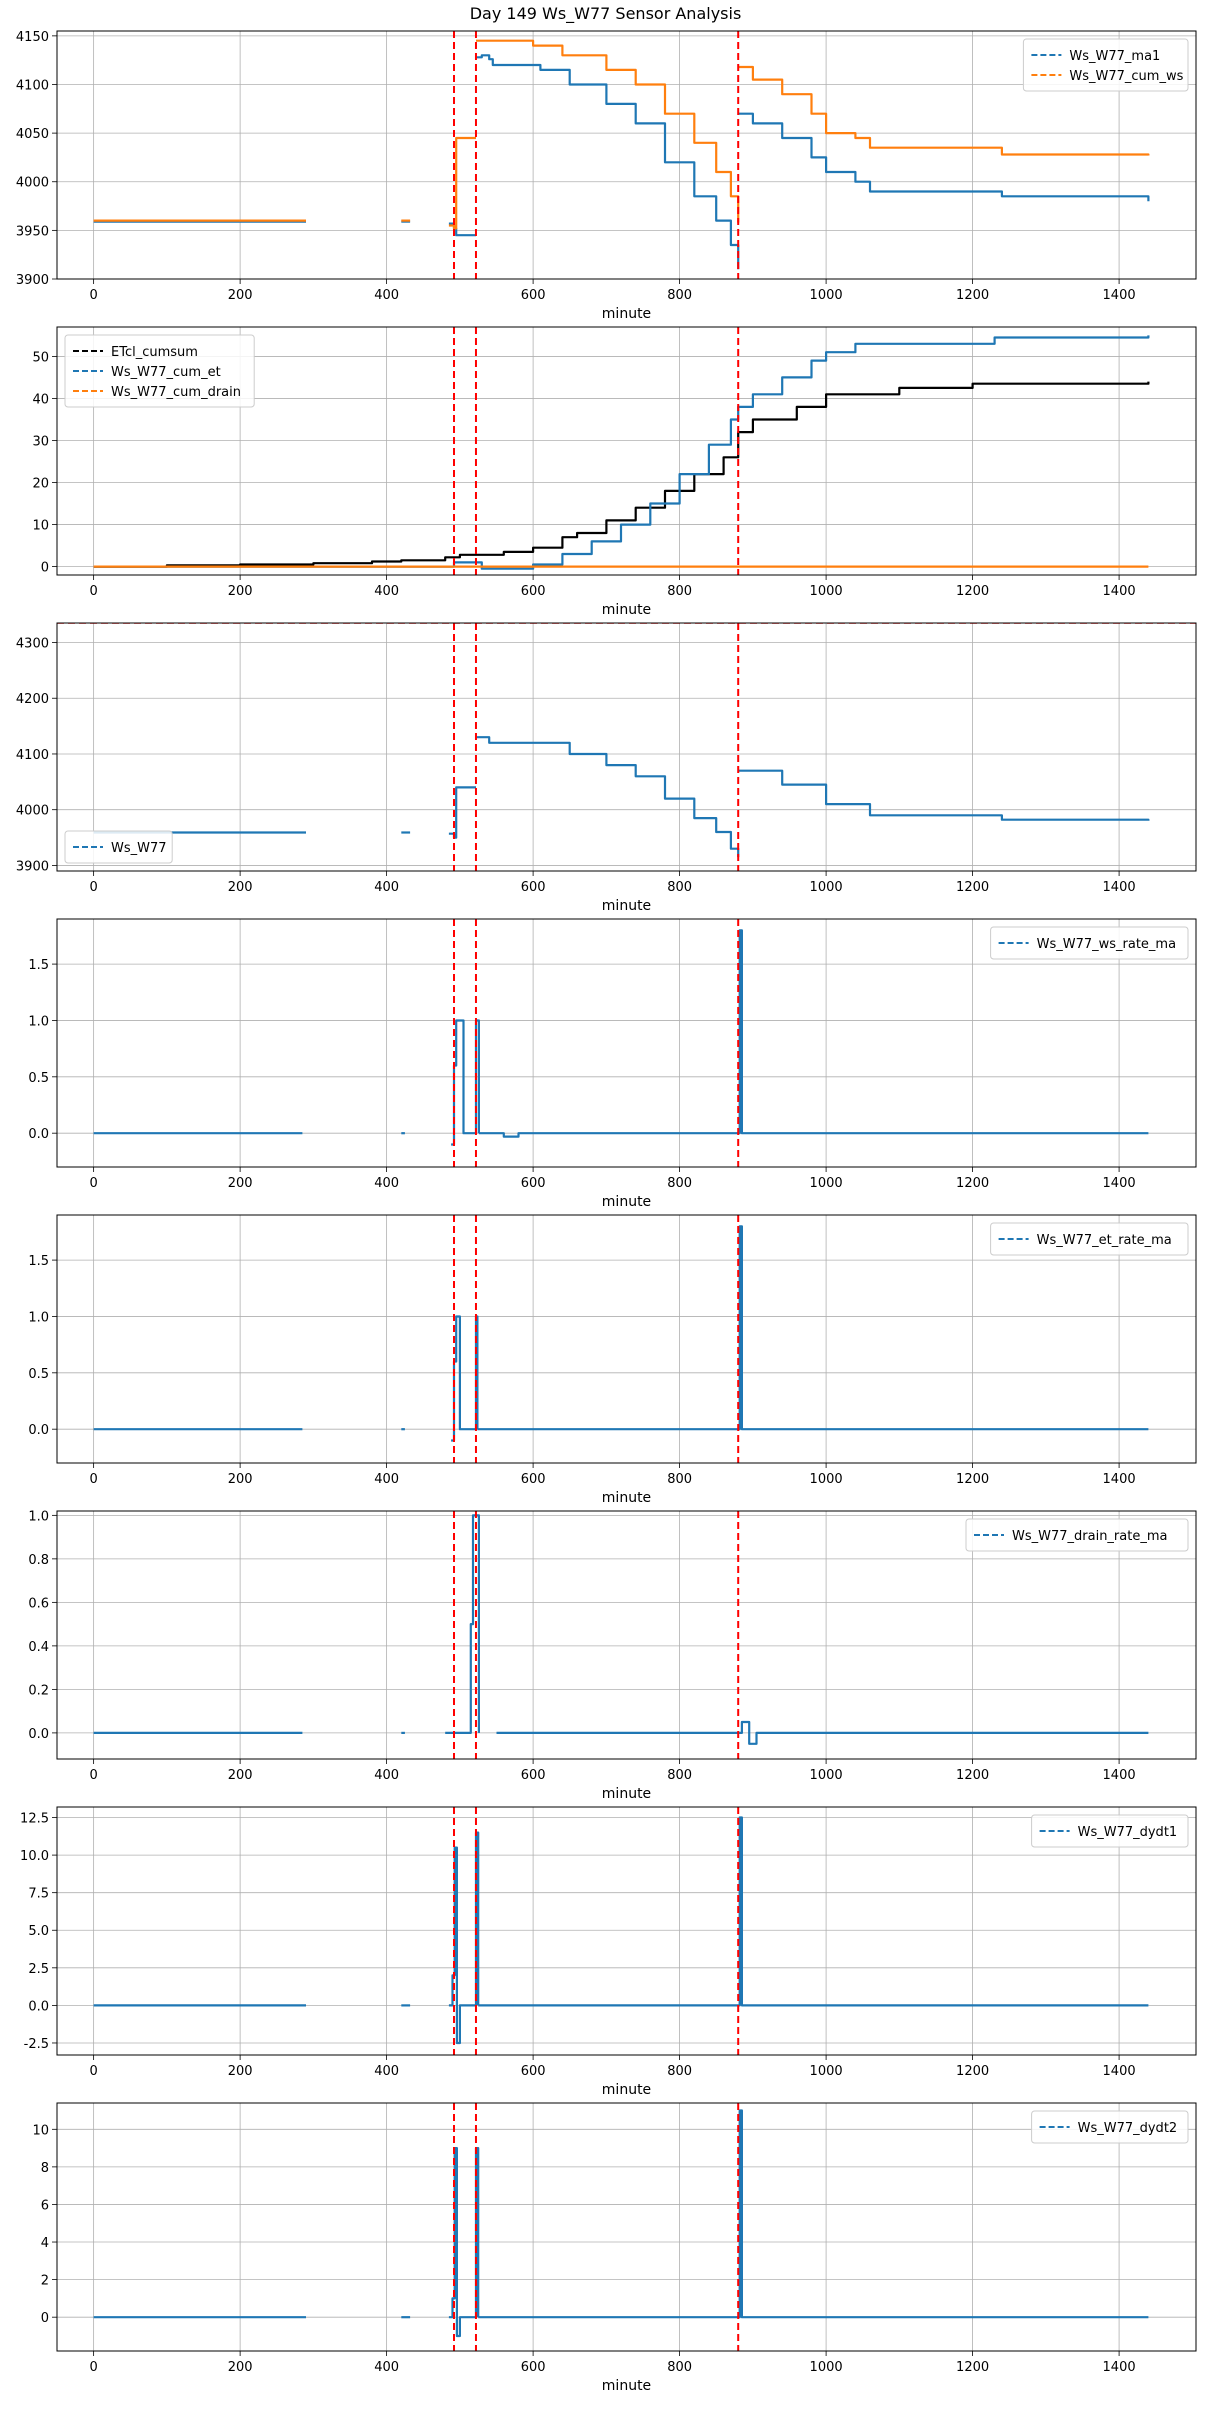 The width and height of the screenshot is (1211, 2411). What do you see at coordinates (605, 13) in the screenshot?
I see `figure-title: Day 149 Ws_W77 Sensor Analysis` at bounding box center [605, 13].